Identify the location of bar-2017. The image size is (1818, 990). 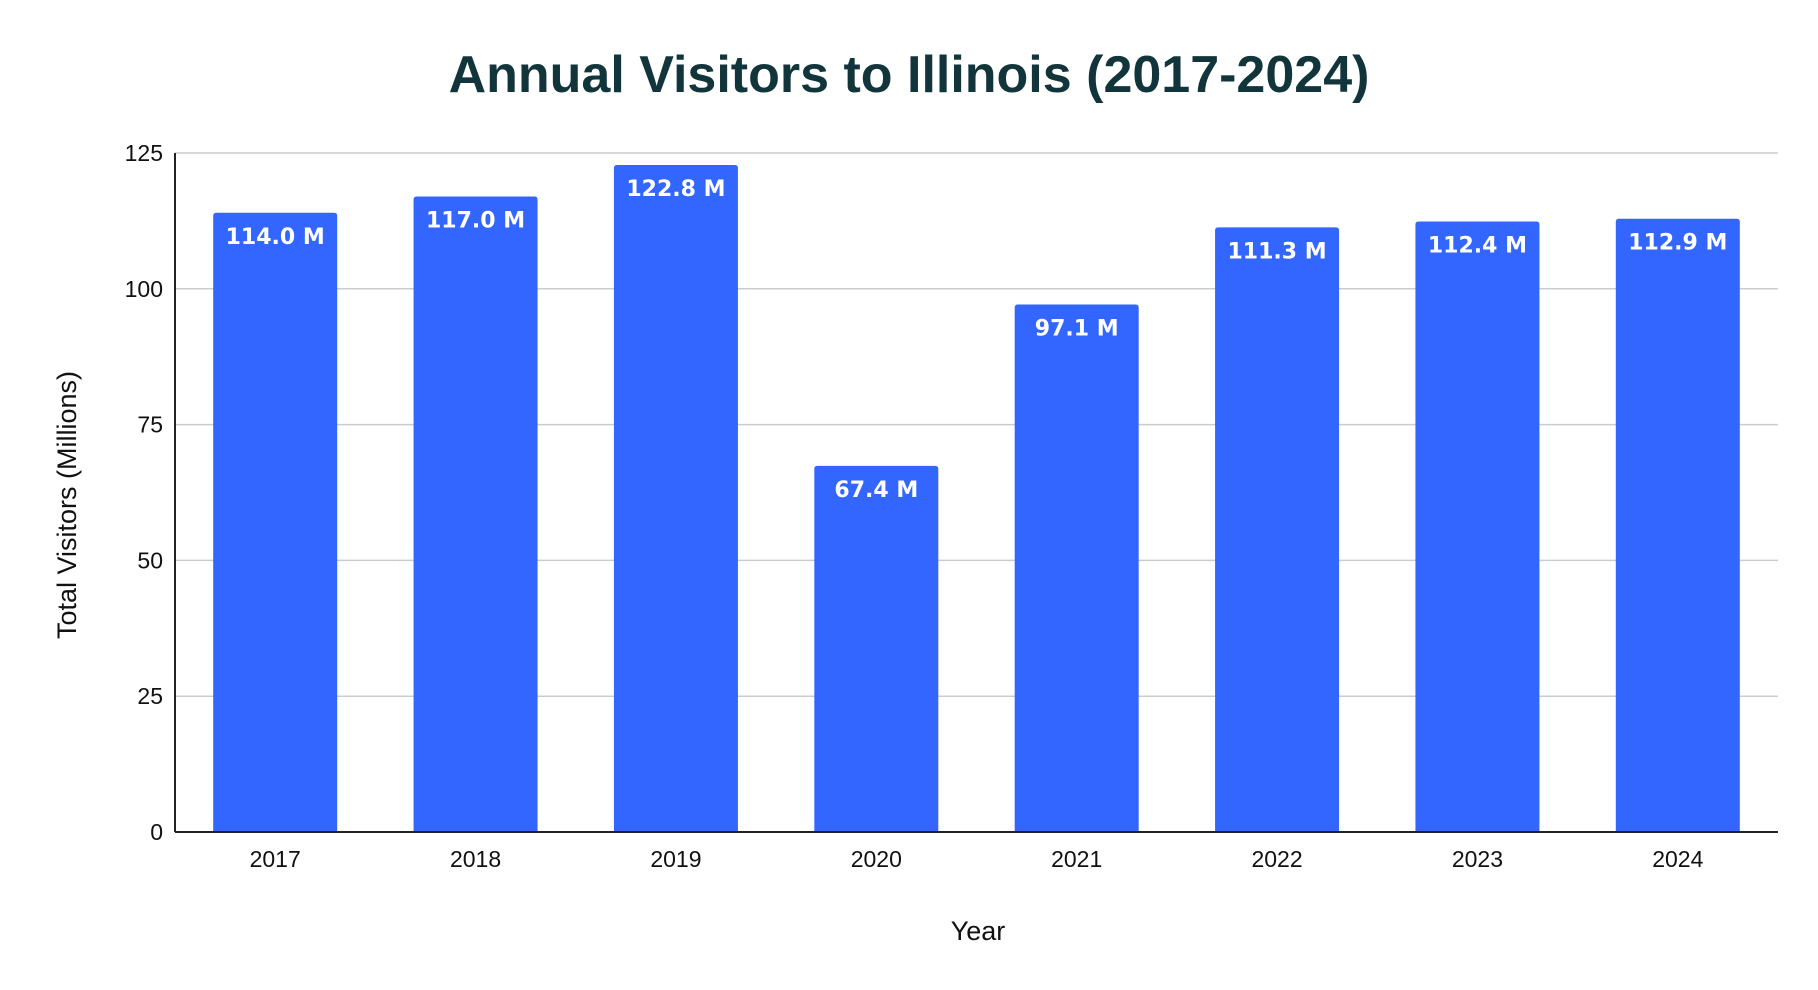
(275, 522).